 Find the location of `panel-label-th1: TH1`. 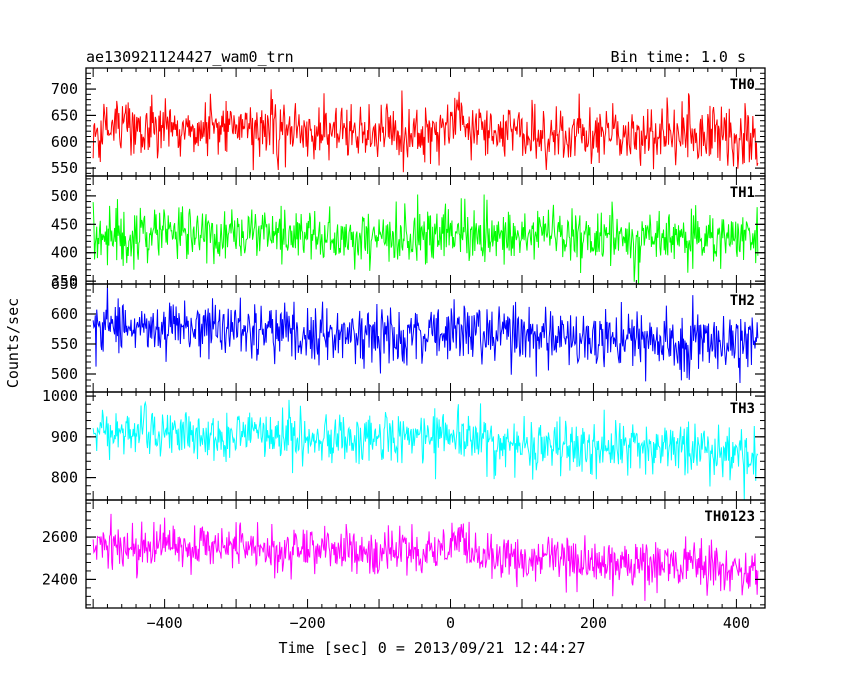

panel-label-th1: TH1 is located at coordinates (742, 193).